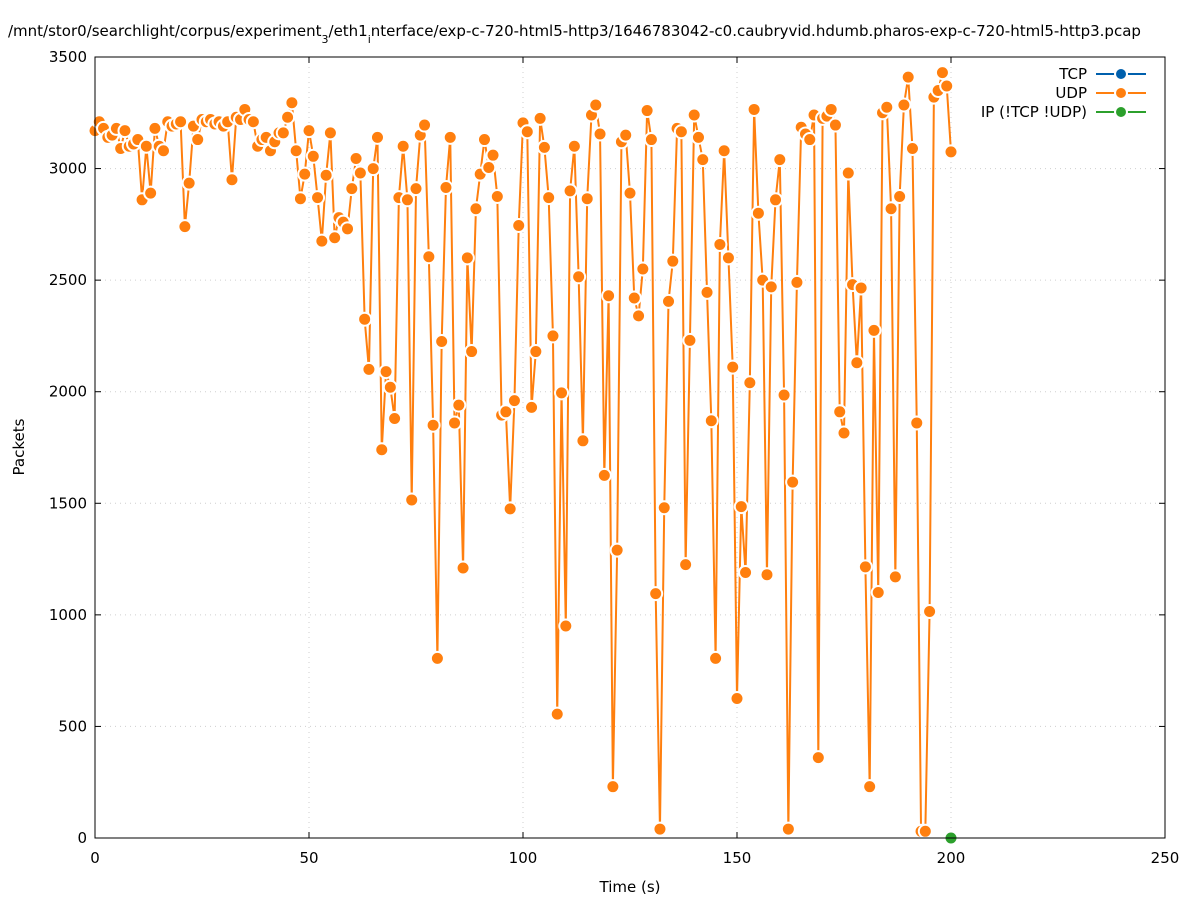  Describe the element at coordinates (951, 858) in the screenshot. I see `x-tick-label: 200` at that location.